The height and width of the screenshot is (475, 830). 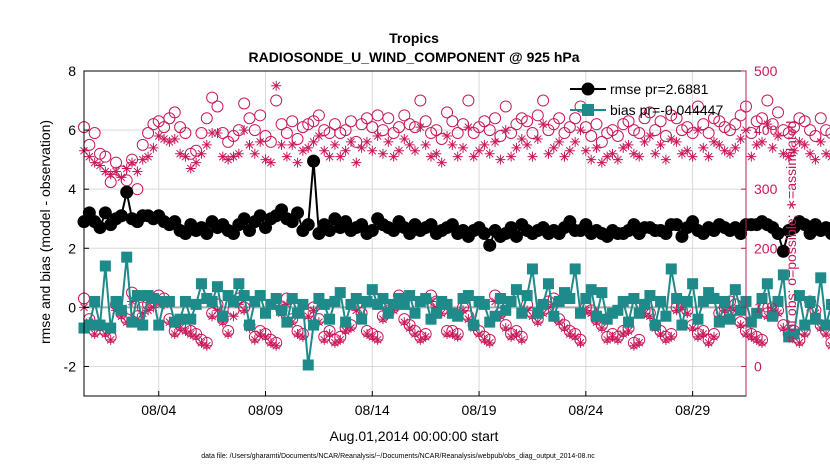 I want to click on x-tick-label: 08/29, so click(x=692, y=410).